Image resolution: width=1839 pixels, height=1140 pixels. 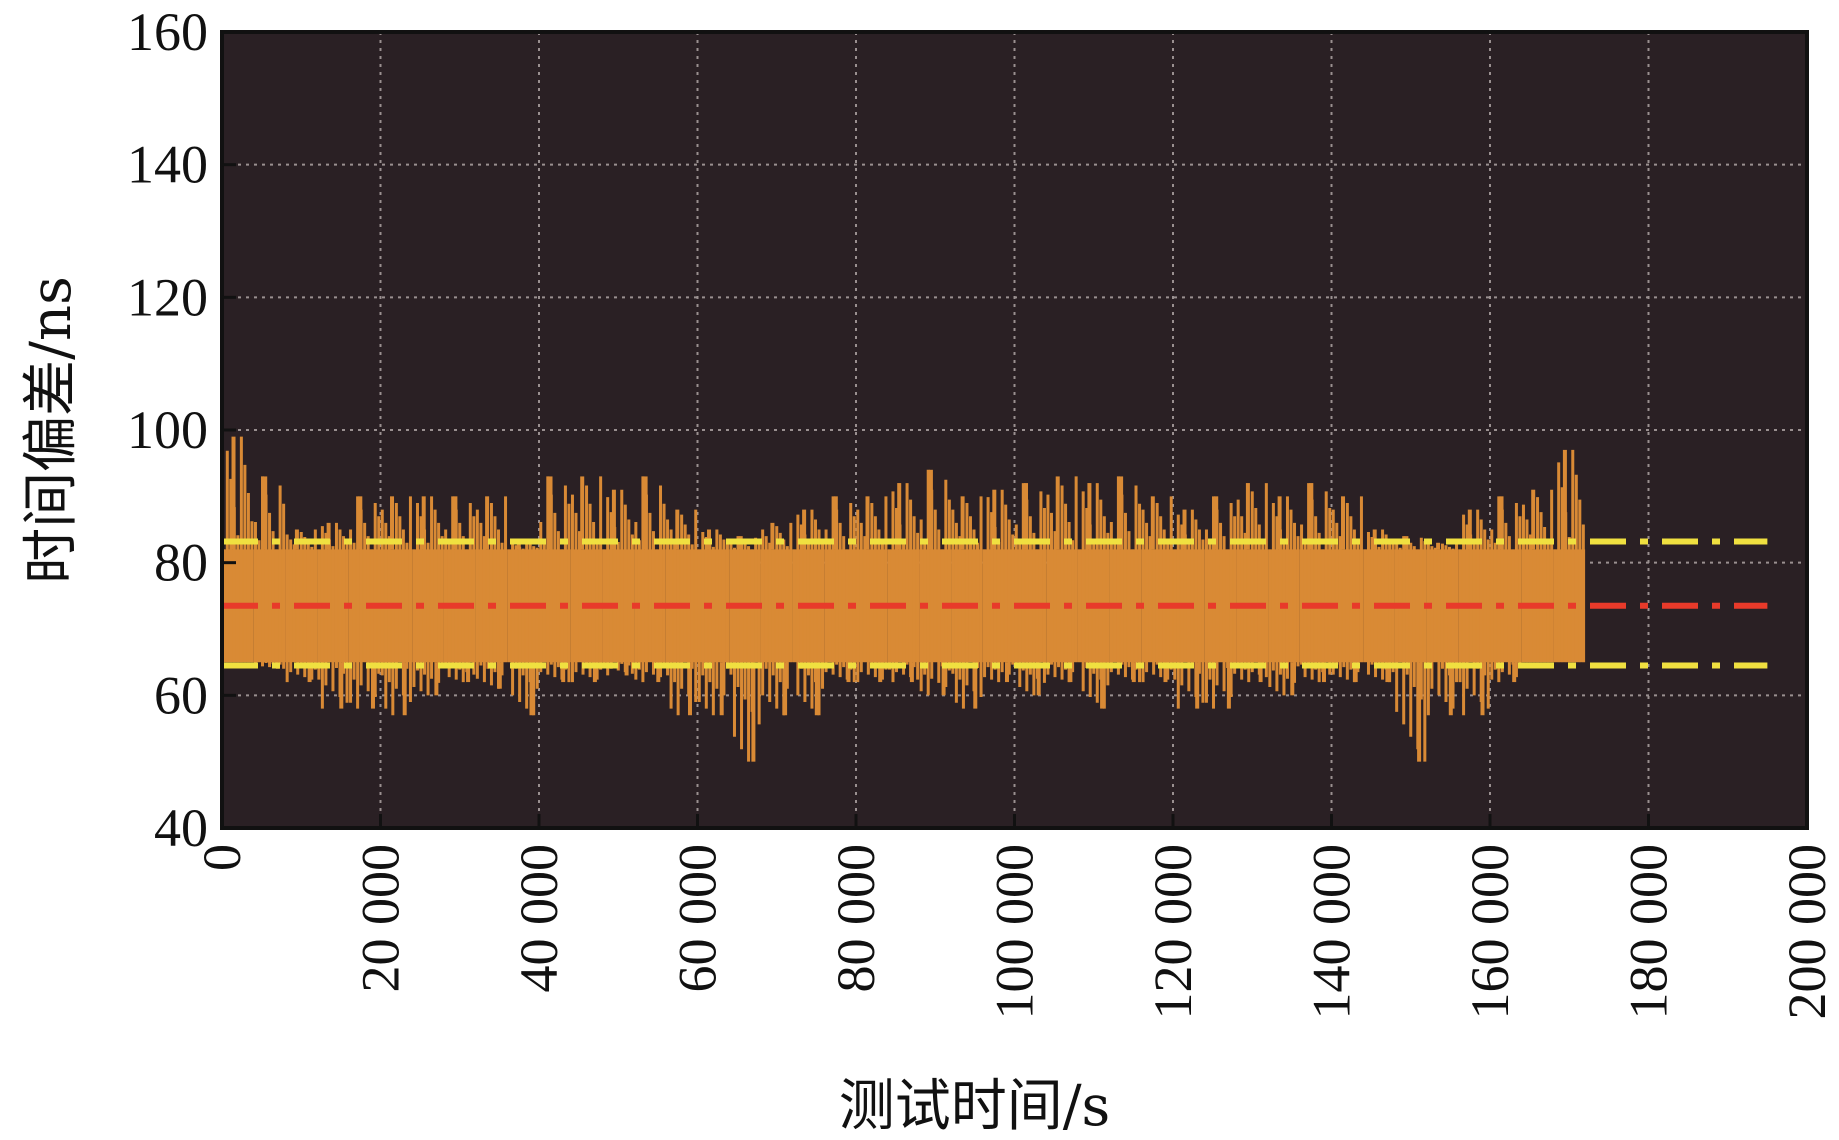 I want to click on y-tick-label: 160, so click(x=167, y=32).